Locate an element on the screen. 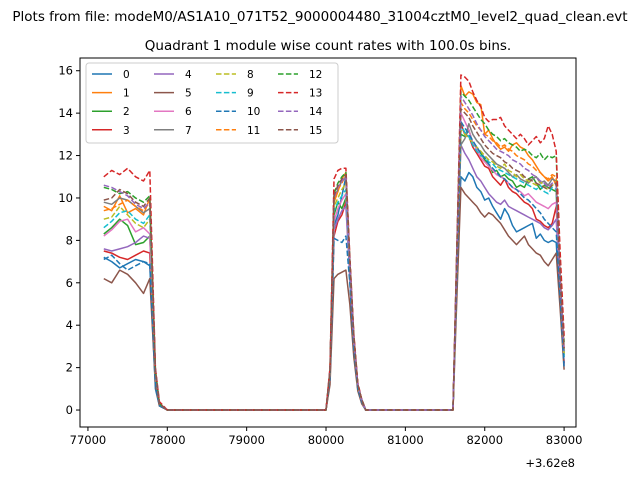 Image resolution: width=640 pixels, height=480 pixels. y-tick-label: 16 is located at coordinates (65, 71).